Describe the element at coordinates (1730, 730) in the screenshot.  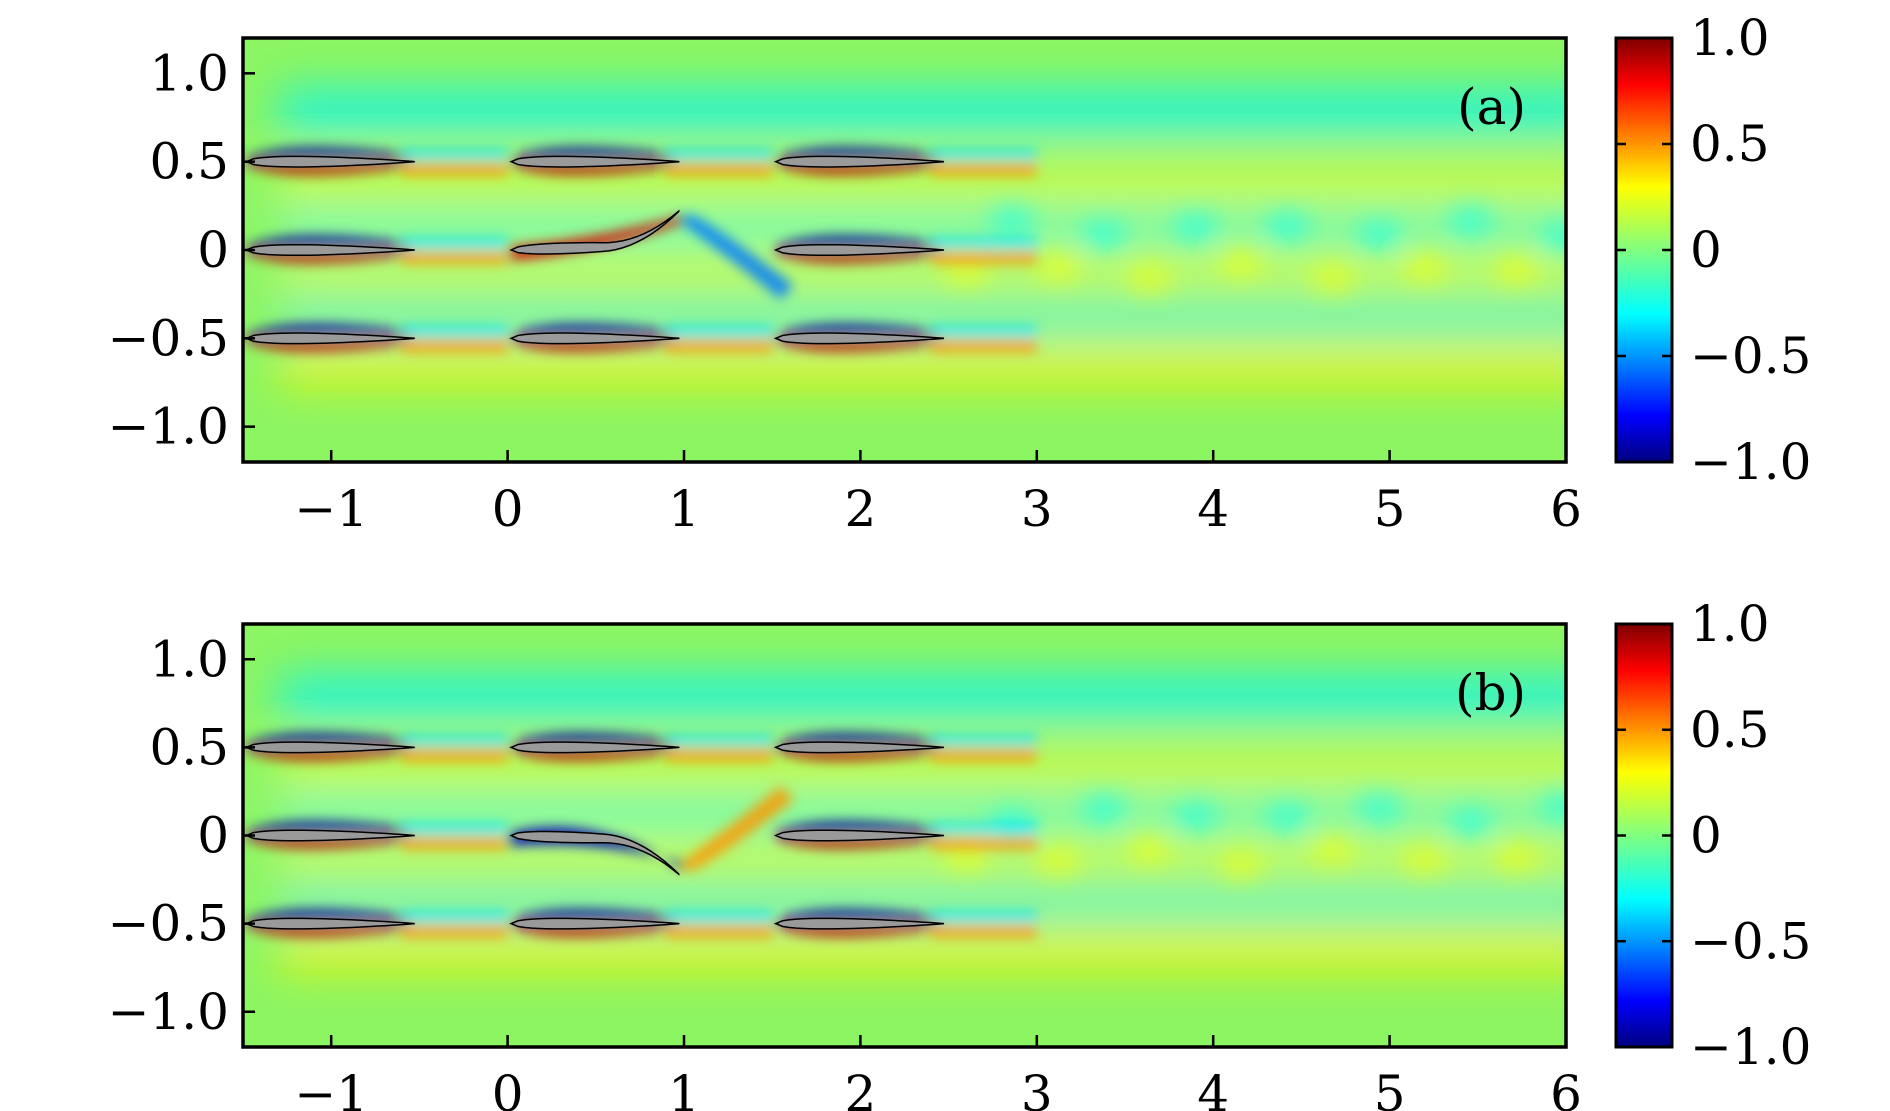
I see `colorbar-tick-label: 0.5` at that location.